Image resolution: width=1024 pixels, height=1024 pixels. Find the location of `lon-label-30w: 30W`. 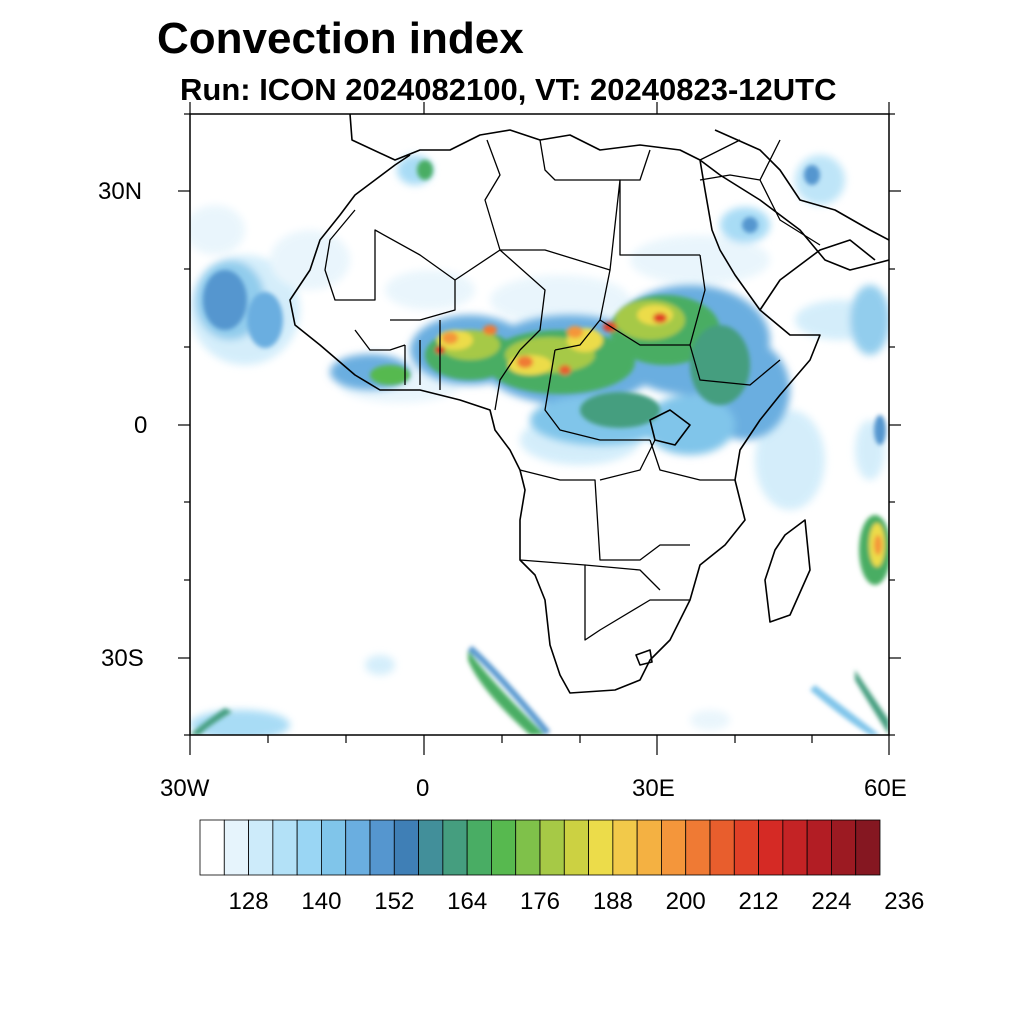

lon-label-30w: 30W is located at coordinates (185, 788).